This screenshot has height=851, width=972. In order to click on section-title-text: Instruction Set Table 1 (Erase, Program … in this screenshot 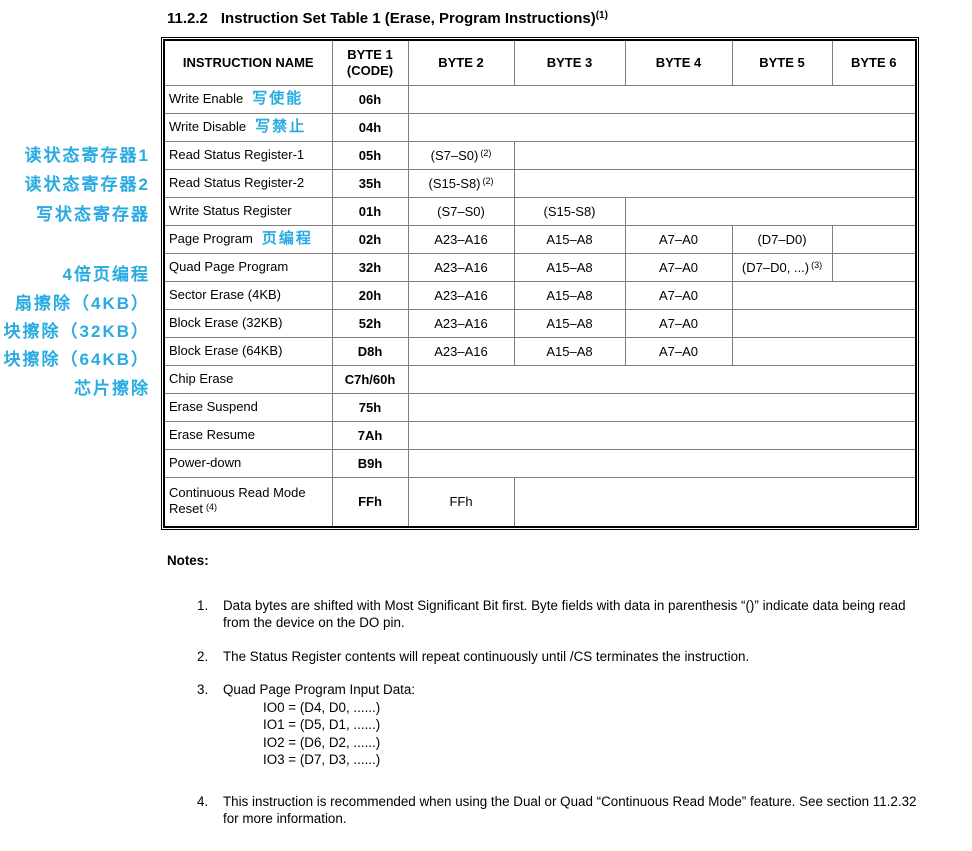, I will do `click(408, 18)`.